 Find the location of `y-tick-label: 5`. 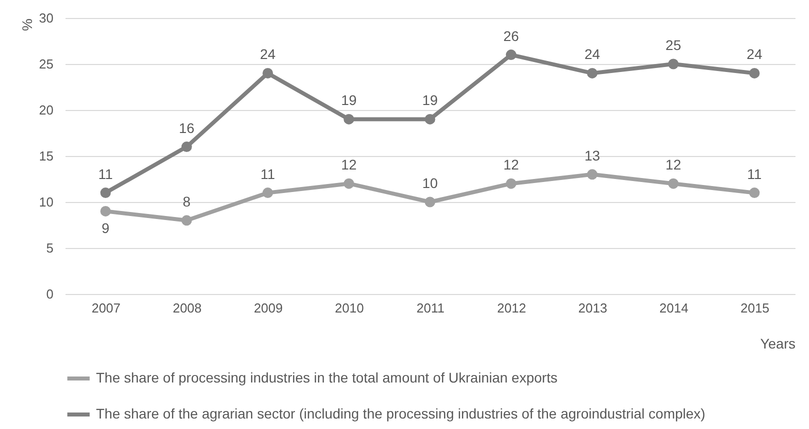

y-tick-label: 5 is located at coordinates (50, 248).